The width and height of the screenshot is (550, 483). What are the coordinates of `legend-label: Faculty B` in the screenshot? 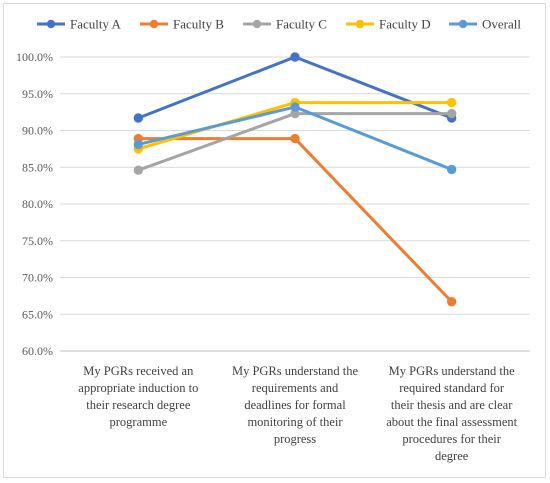 It's located at (198, 24).